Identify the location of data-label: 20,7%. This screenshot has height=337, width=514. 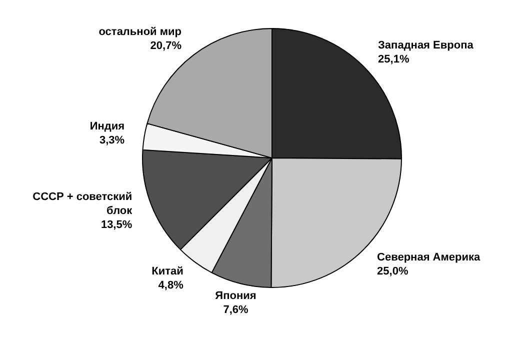
(166, 46).